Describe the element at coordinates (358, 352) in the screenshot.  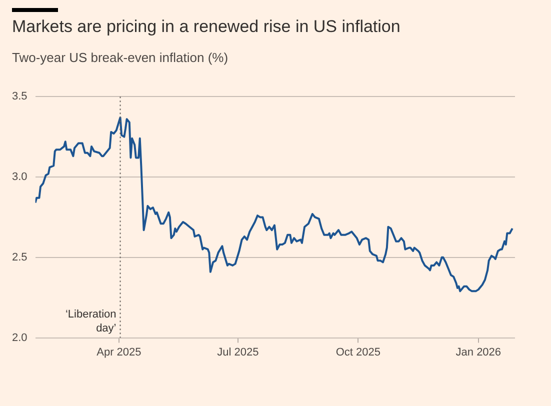
I see `x-tick-label: Oct 2025` at that location.